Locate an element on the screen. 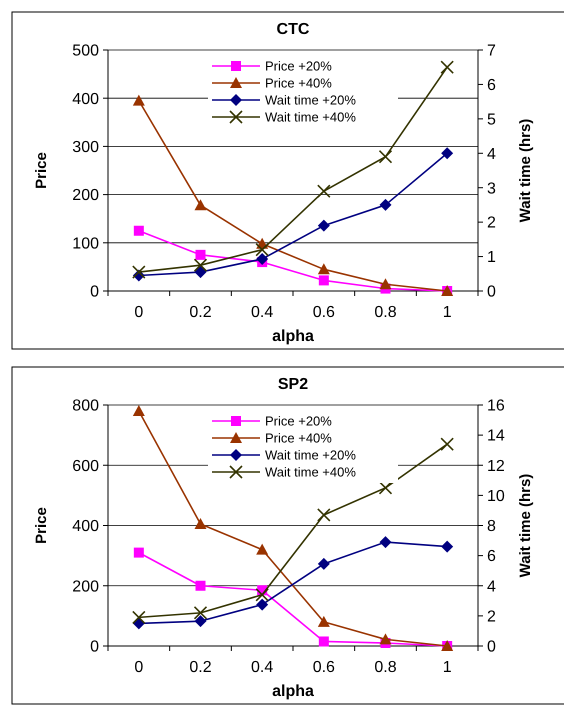 The height and width of the screenshot is (710, 572). y-tick-label: 100 is located at coordinates (86, 243).